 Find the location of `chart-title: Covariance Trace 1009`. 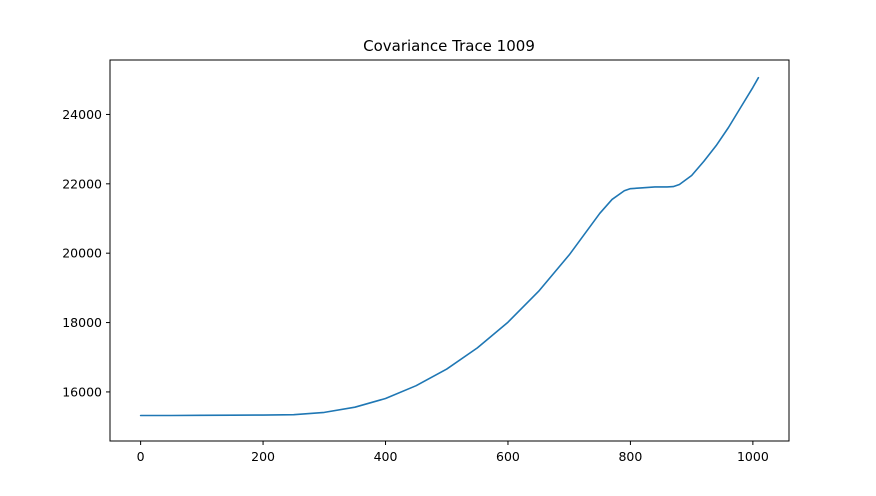

chart-title: Covariance Trace 1009 is located at coordinates (449, 46).